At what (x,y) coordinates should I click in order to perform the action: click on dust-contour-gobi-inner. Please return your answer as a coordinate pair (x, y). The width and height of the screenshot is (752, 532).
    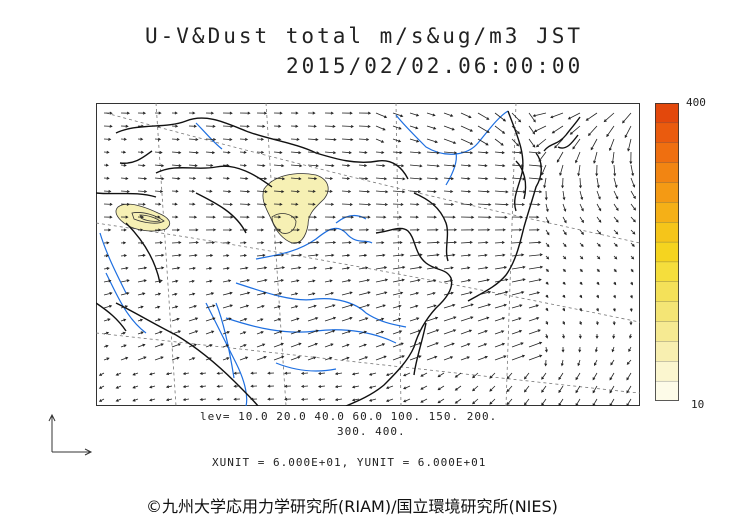
    Looking at the image, I should click on (284, 223).